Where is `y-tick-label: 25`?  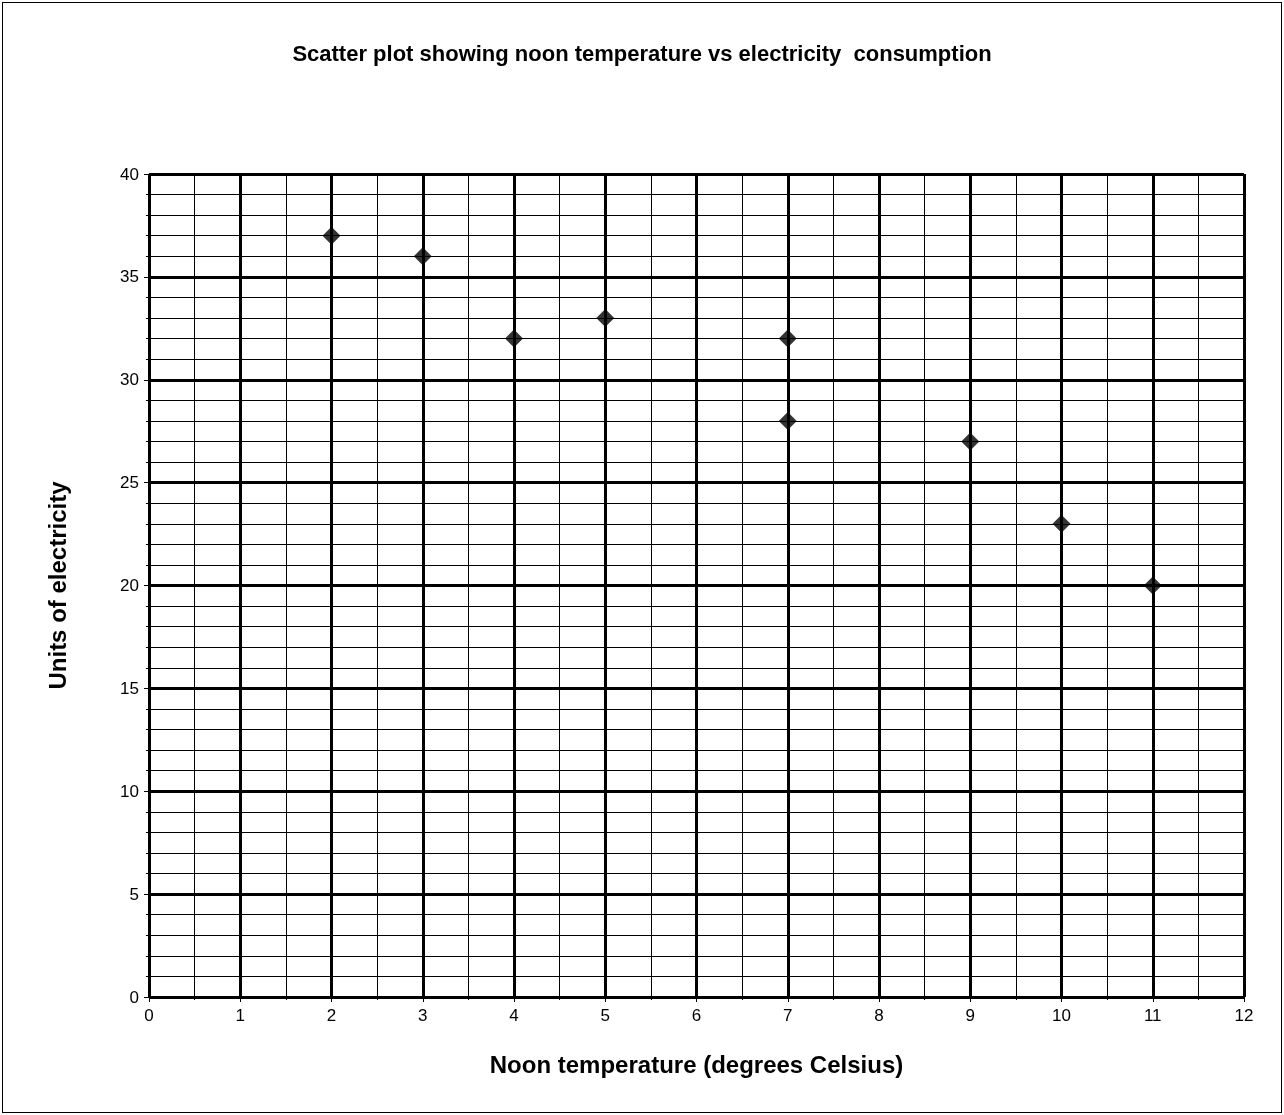 y-tick-label: 25 is located at coordinates (129, 483).